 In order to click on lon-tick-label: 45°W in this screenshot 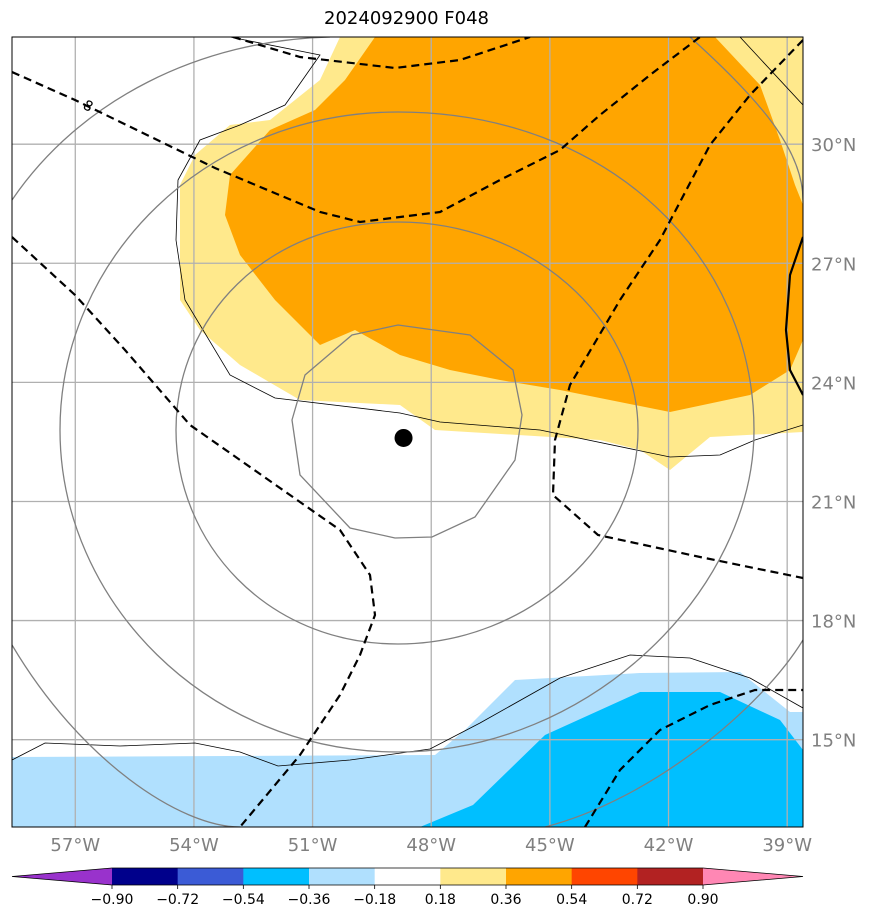, I will do `click(550, 845)`.